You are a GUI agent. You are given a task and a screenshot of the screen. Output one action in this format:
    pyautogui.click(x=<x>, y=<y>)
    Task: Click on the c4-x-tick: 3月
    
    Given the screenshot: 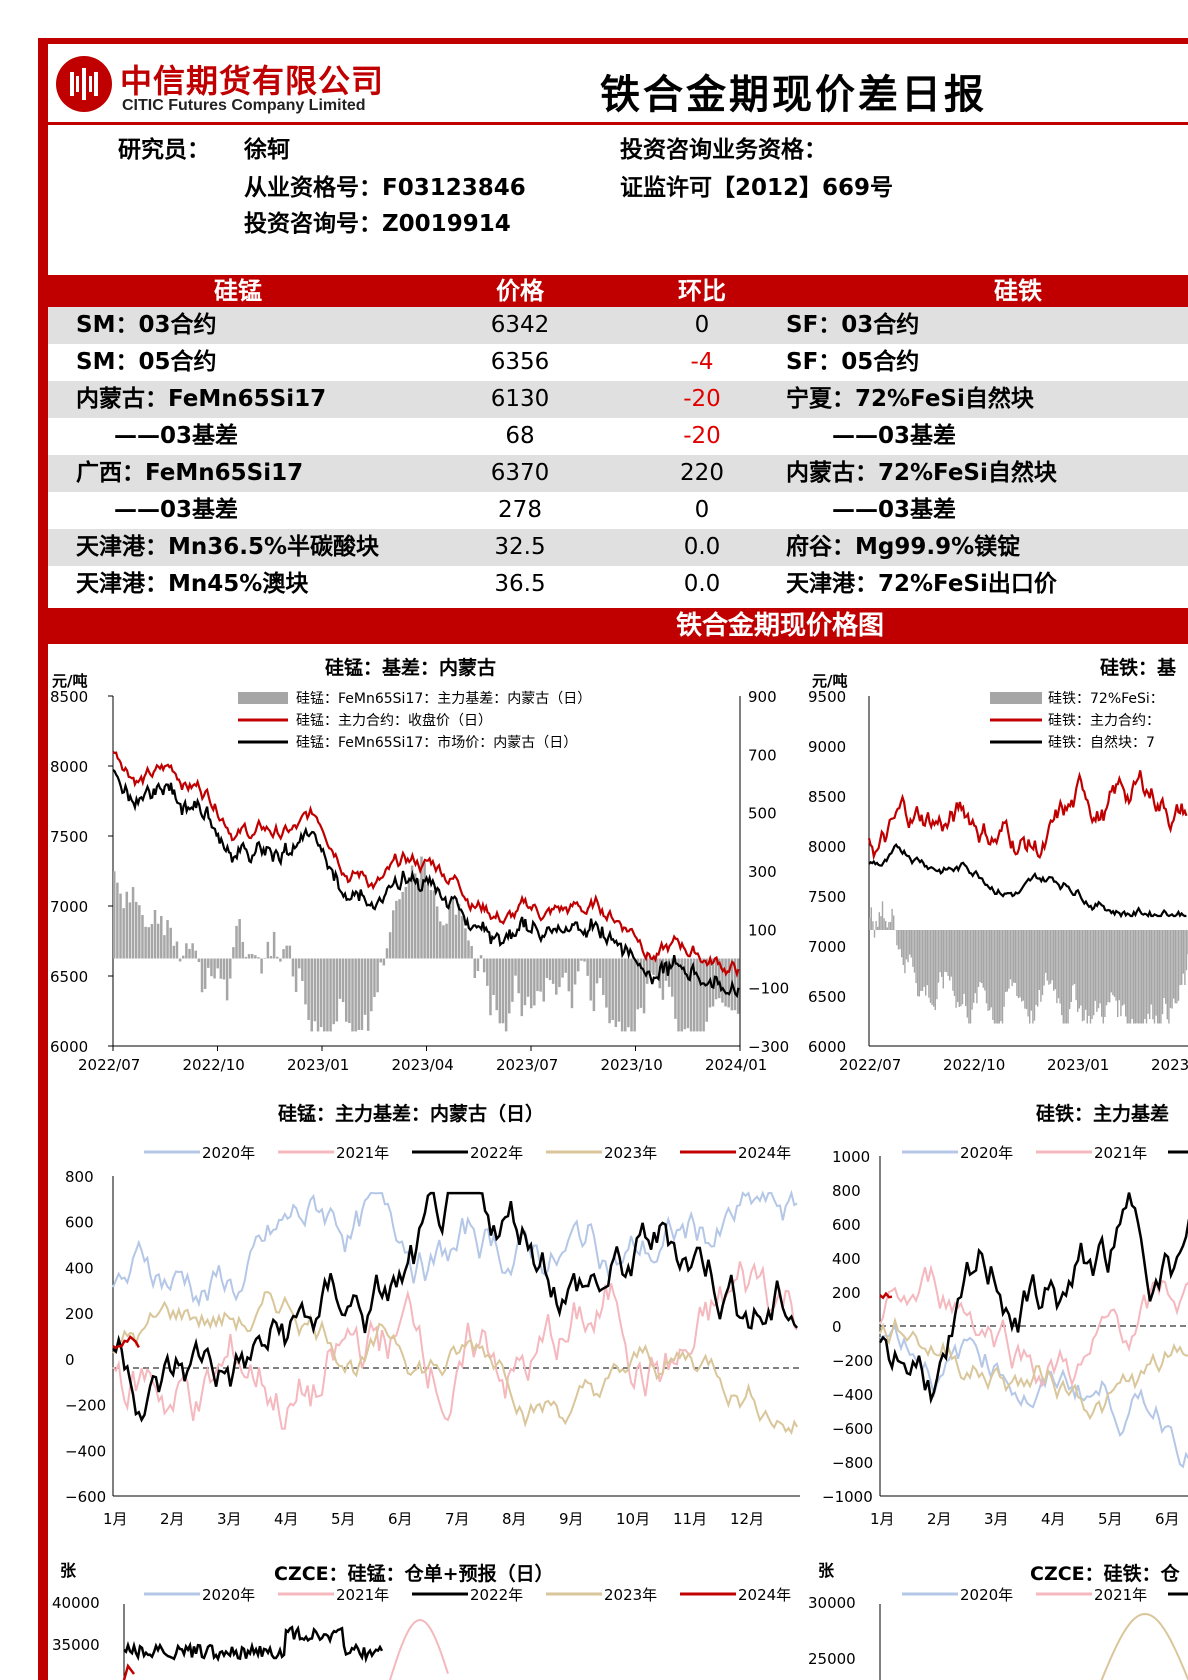 What is the action you would take?
    pyautogui.click(x=996, y=1519)
    